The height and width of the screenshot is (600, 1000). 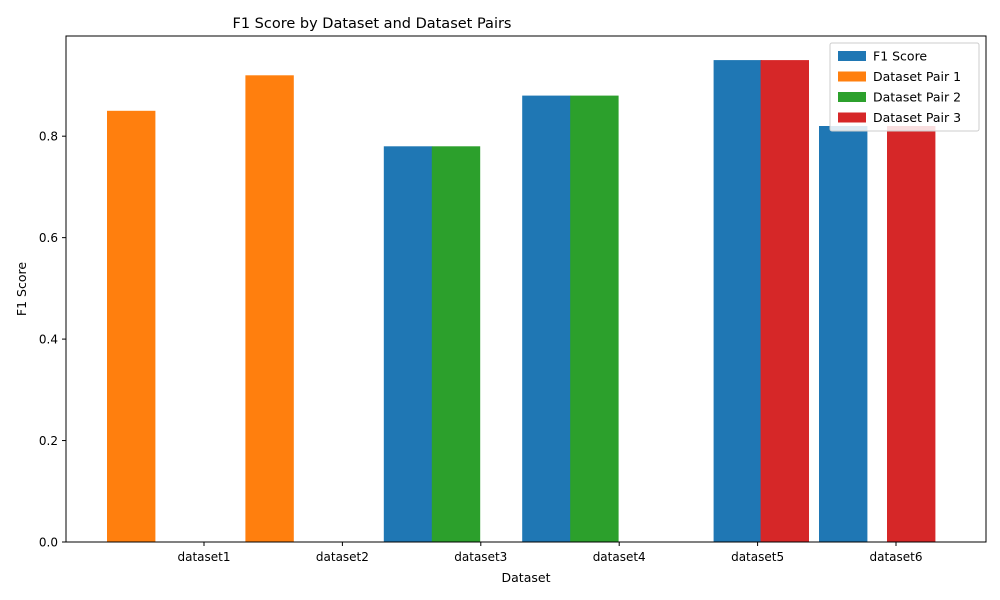 What do you see at coordinates (48, 238) in the screenshot?
I see `y-tick-label-0.6: 0.6` at bounding box center [48, 238].